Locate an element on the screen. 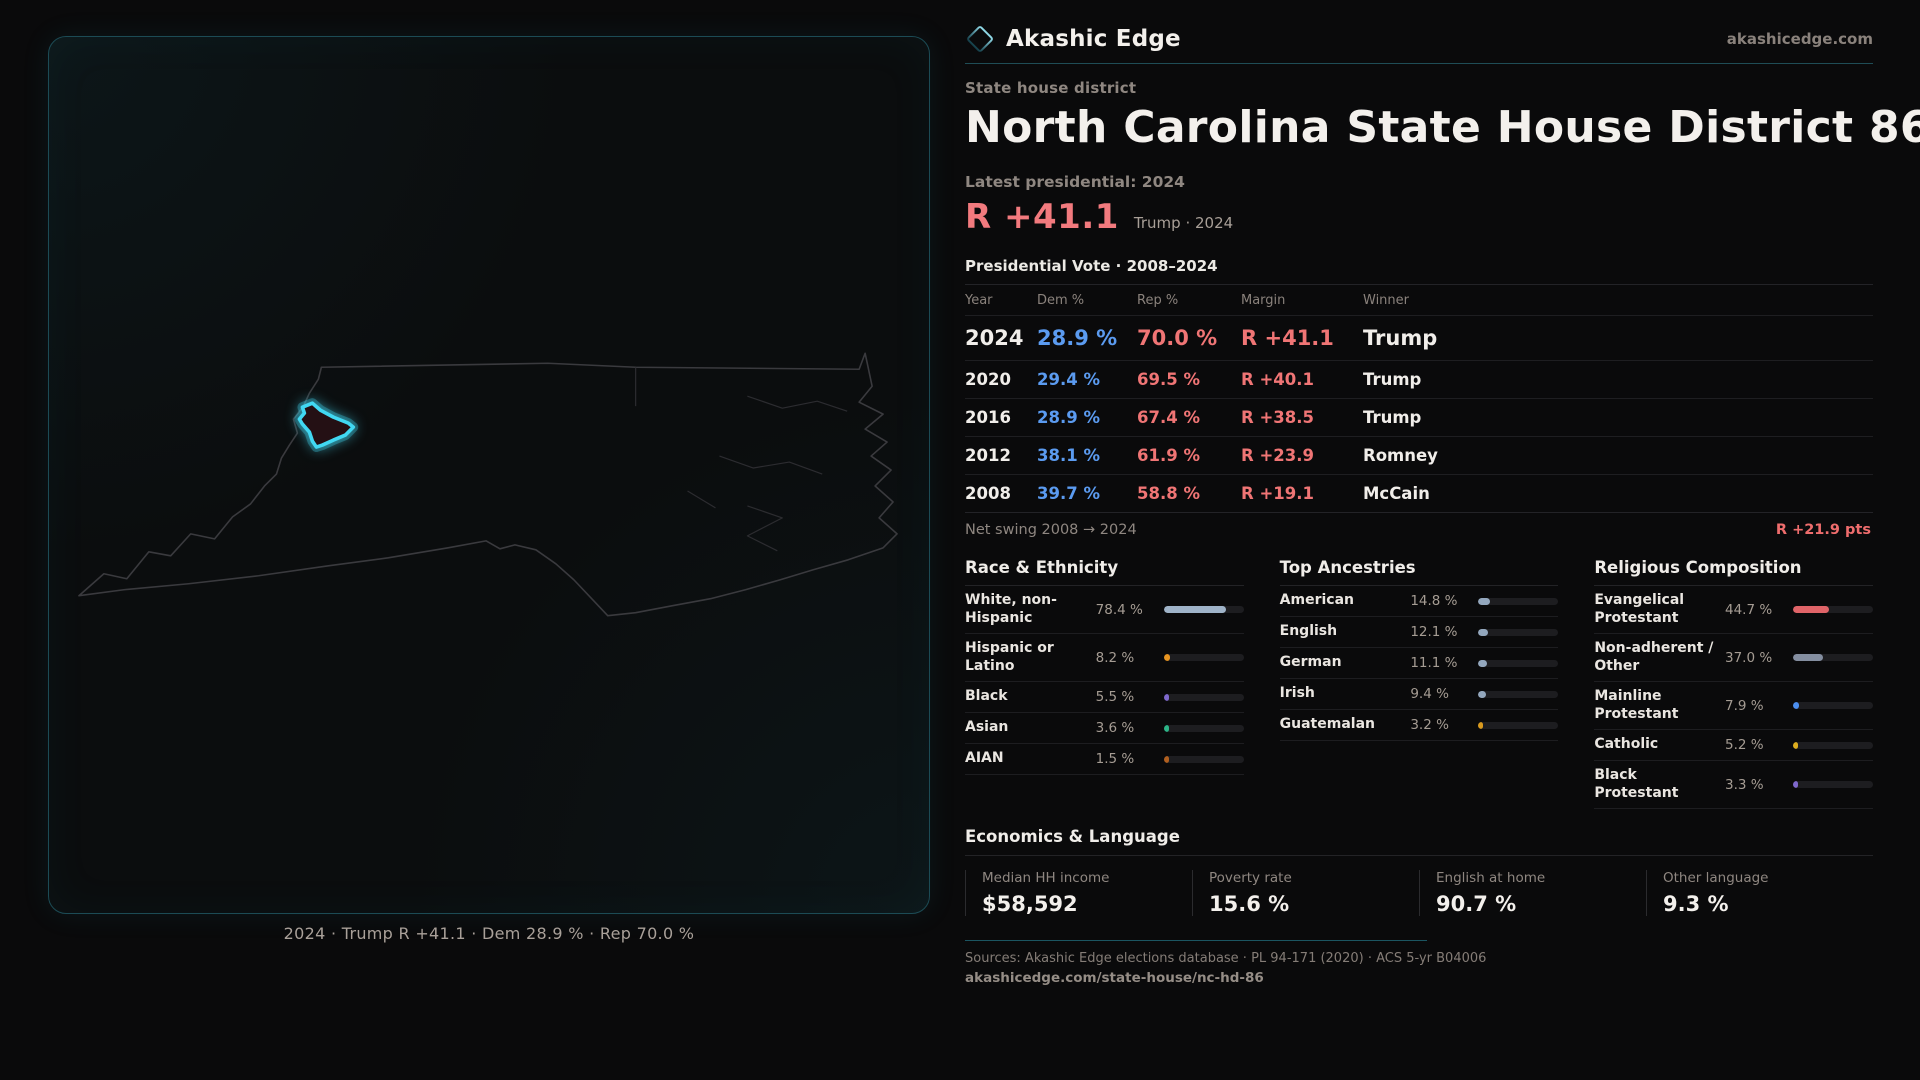  cell-year: 2012 is located at coordinates (988, 455).